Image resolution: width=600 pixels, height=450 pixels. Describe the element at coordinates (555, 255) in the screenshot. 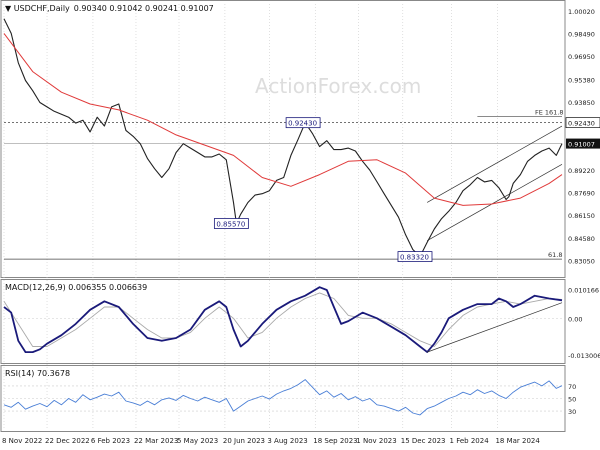

I see `fib-level-label: 61.8` at that location.